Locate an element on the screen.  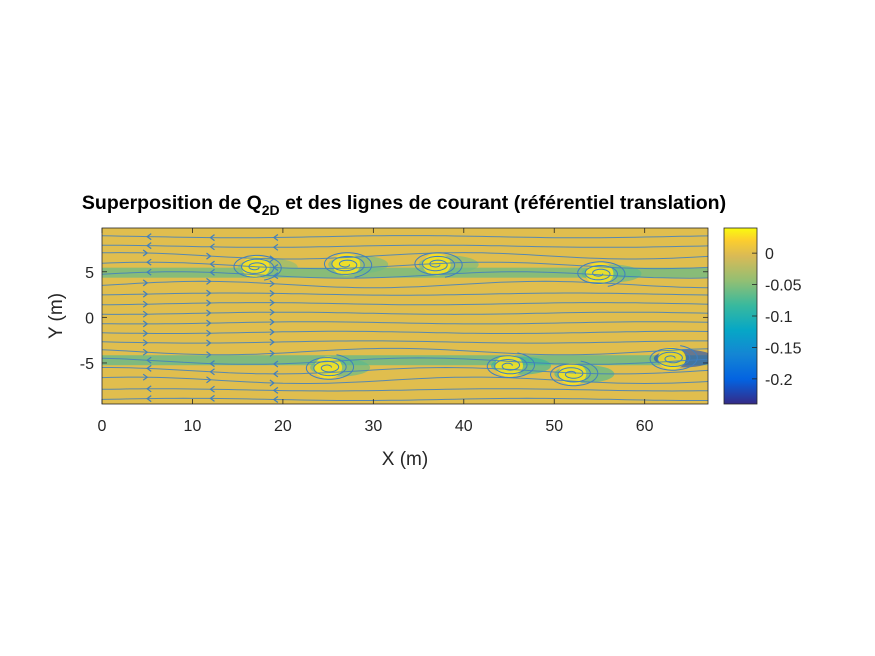
y-axis: -5 0 5 is located at coordinates (394, 319).